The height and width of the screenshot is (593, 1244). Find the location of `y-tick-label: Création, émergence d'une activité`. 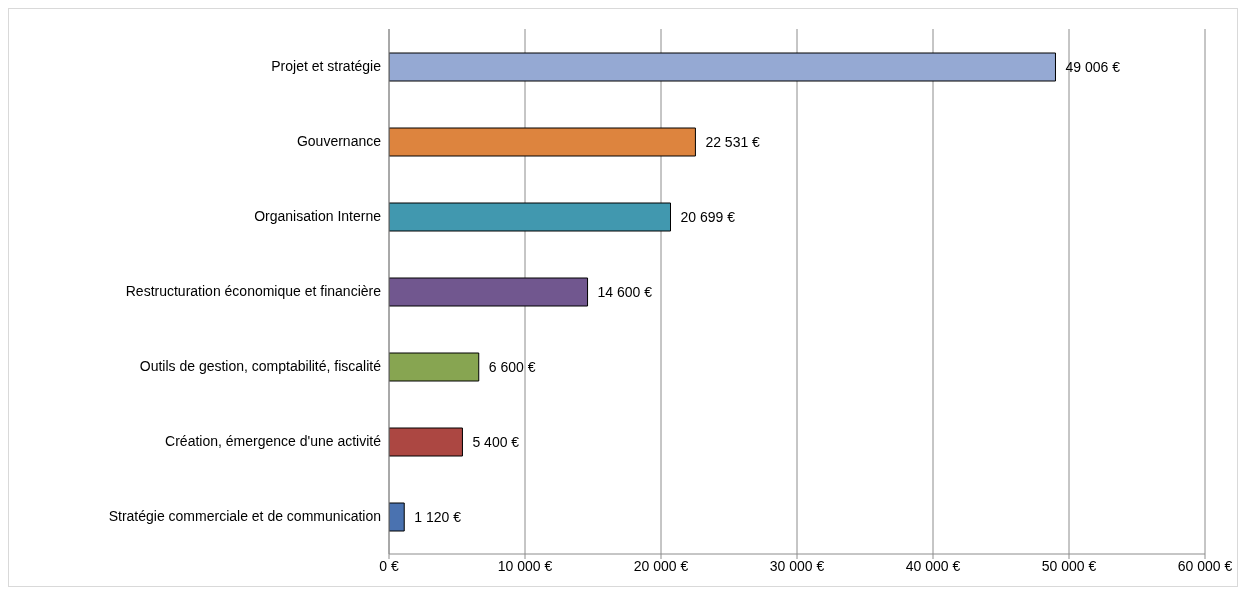

y-tick-label: Création, émergence d'une activité is located at coordinates (273, 441).